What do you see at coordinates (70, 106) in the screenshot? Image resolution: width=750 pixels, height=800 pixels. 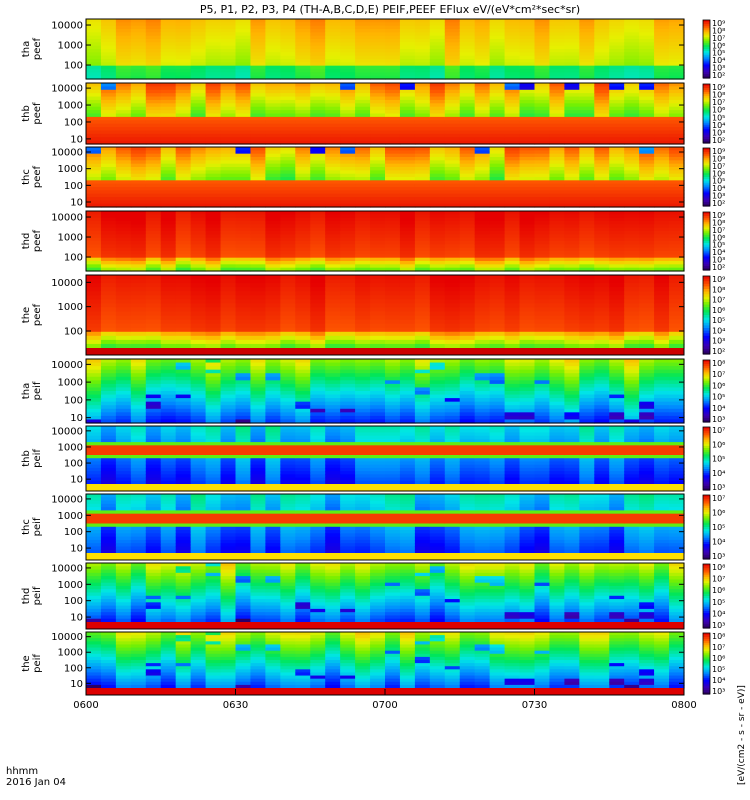 I see `ytick-label: 1000` at bounding box center [70, 106].